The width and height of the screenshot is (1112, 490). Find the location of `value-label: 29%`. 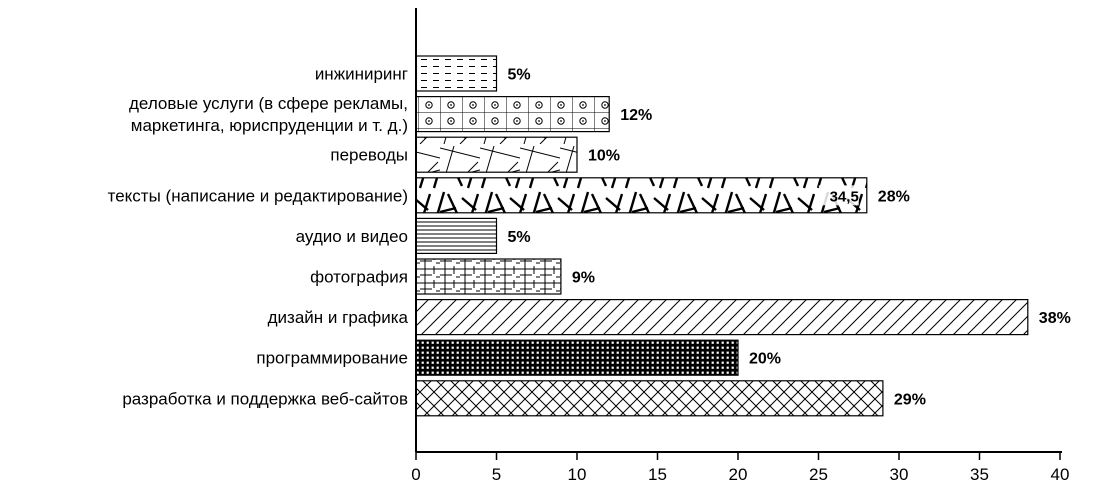

value-label: 29% is located at coordinates (910, 399).